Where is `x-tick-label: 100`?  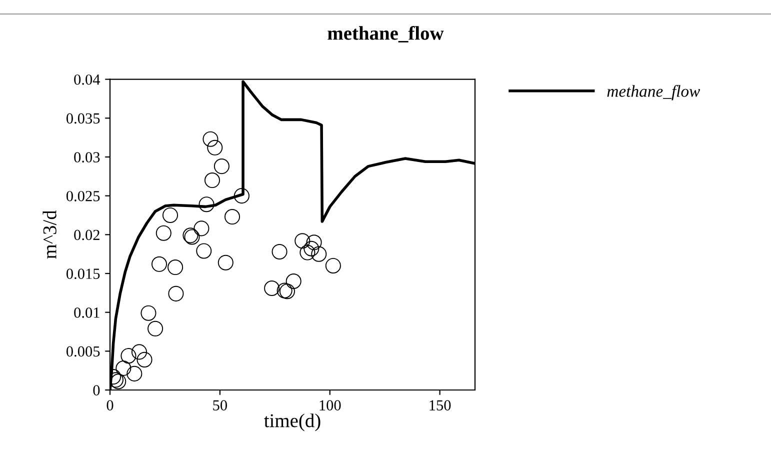 x-tick-label: 100 is located at coordinates (330, 405).